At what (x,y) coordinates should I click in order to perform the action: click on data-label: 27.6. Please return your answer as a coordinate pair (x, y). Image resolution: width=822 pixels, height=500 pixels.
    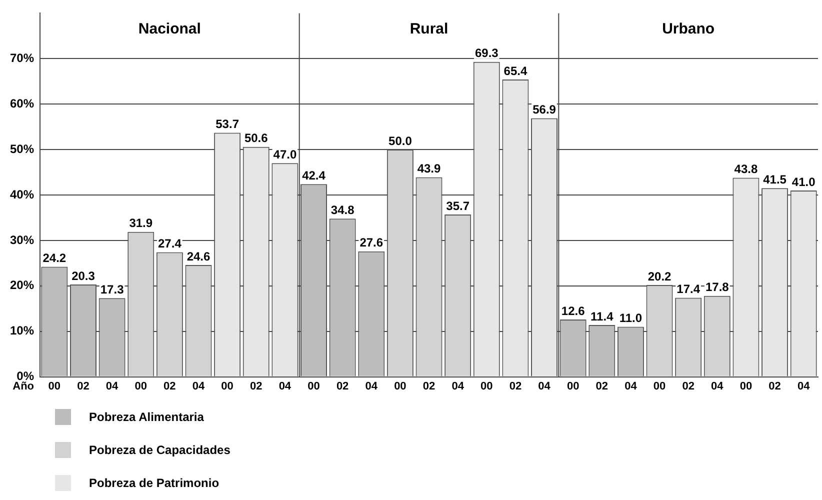
    Looking at the image, I should click on (372, 243).